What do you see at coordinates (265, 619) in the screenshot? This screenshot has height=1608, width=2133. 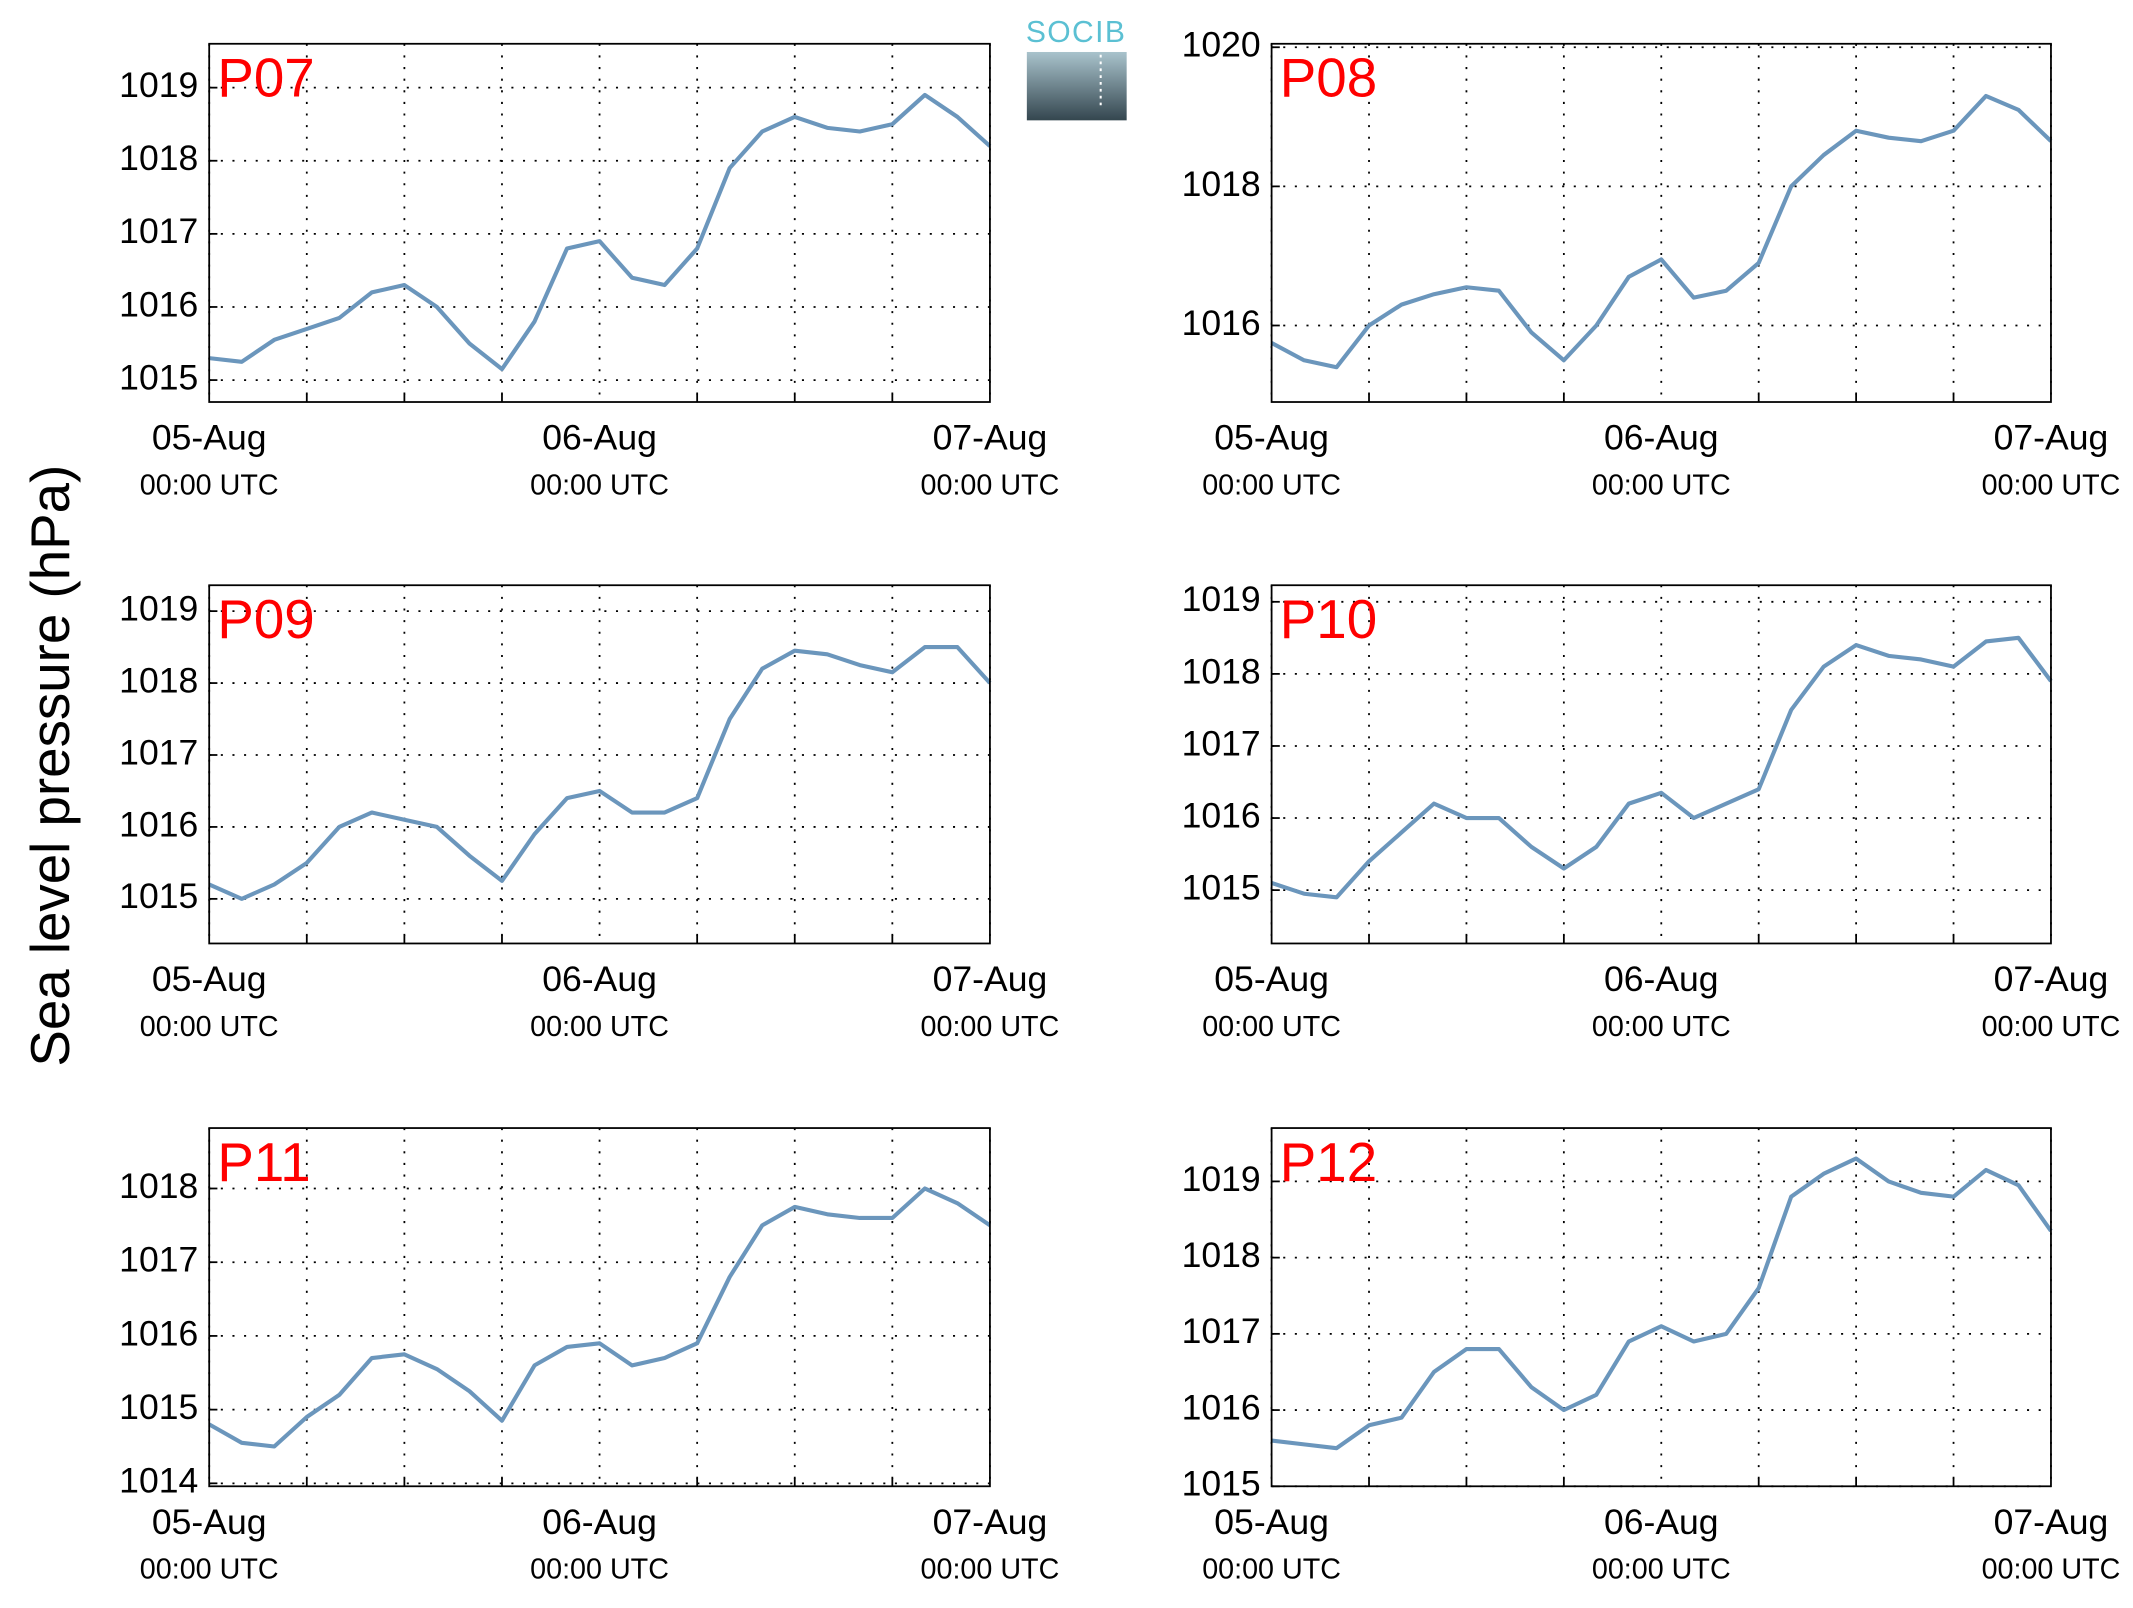 I see `panel-title: P09` at bounding box center [265, 619].